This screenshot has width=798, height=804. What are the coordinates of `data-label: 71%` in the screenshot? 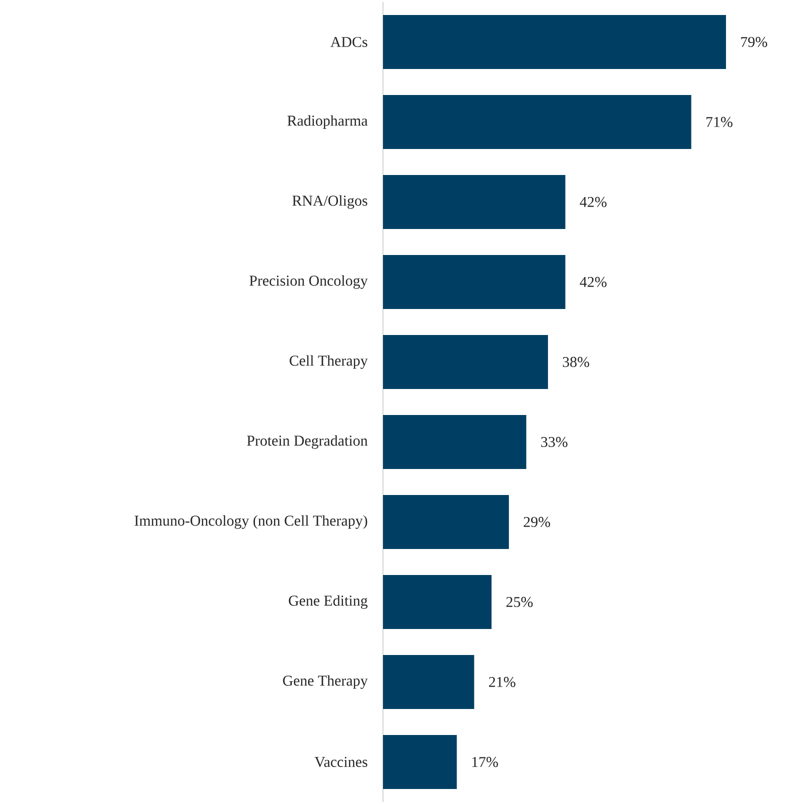 It's located at (719, 122).